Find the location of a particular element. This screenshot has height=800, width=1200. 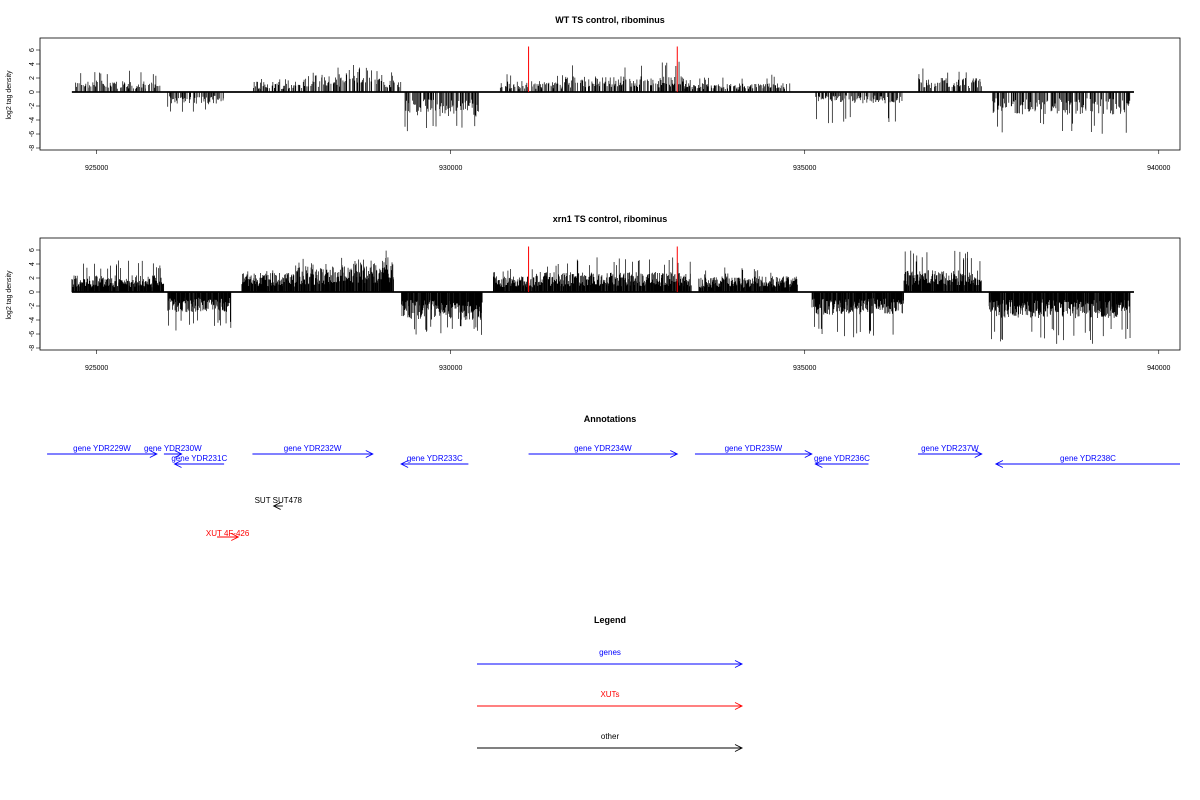

x-tick-label: 925000 is located at coordinates (96, 168).